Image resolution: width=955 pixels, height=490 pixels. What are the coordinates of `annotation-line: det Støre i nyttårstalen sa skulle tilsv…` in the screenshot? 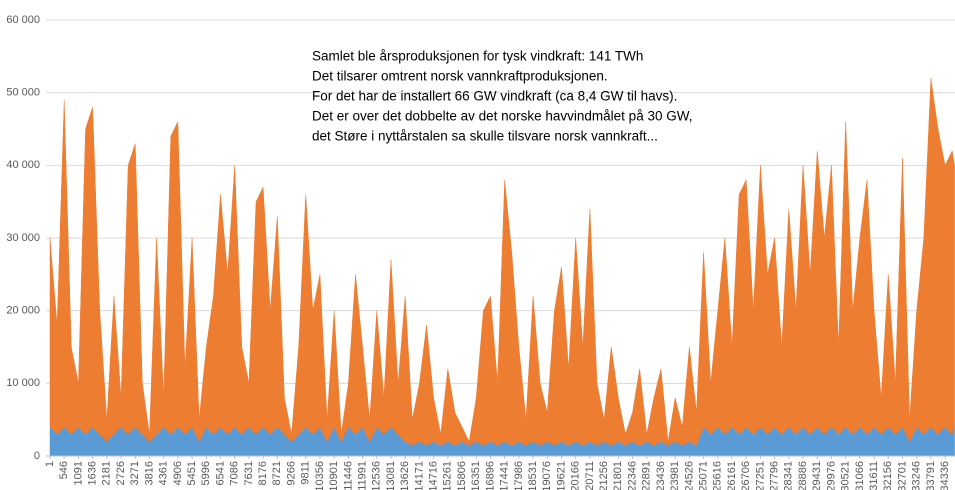 It's located at (485, 136).